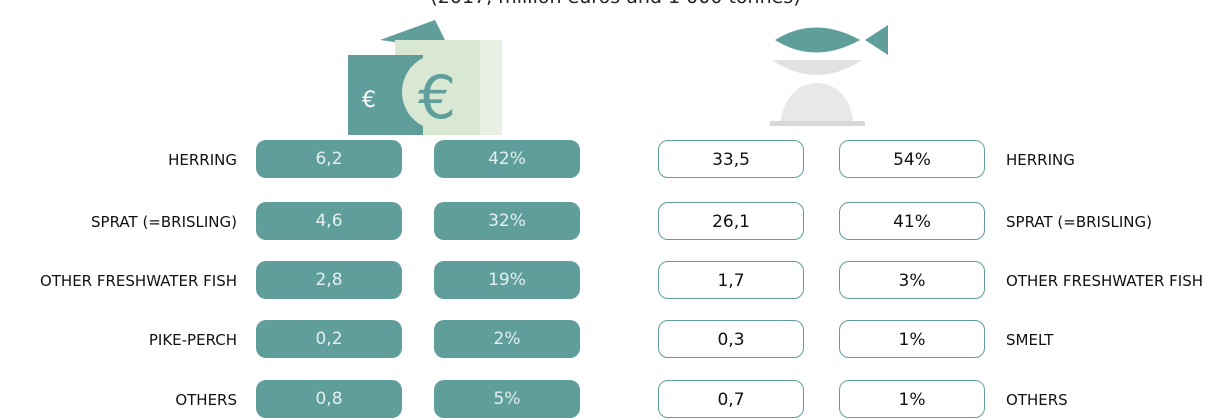 This screenshot has width=1231, height=420. Describe the element at coordinates (507, 280) in the screenshot. I see `share-box: 19%` at that location.